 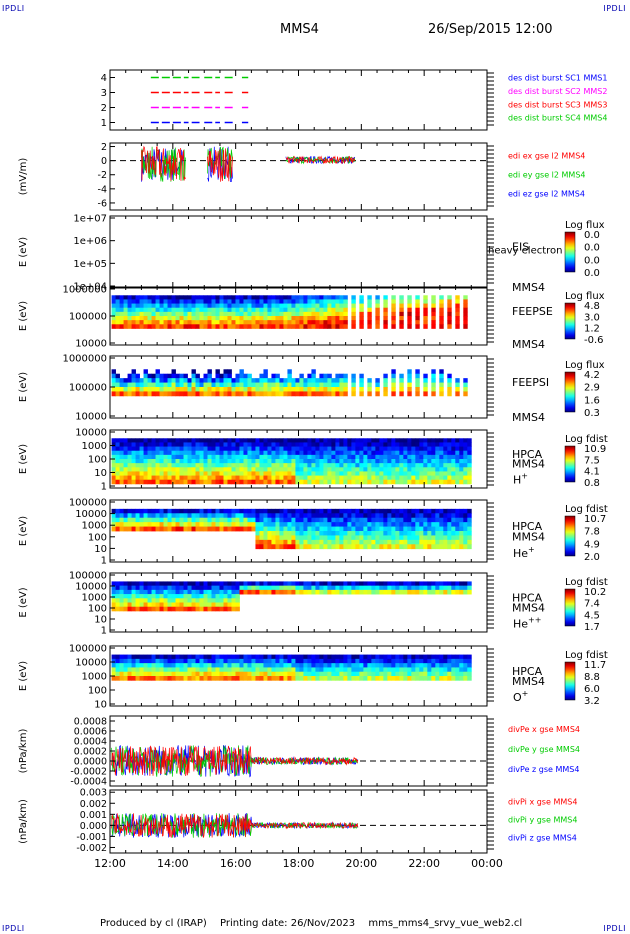 I want to click on colorbar-tick-label: 0.0, so click(x=592, y=260).